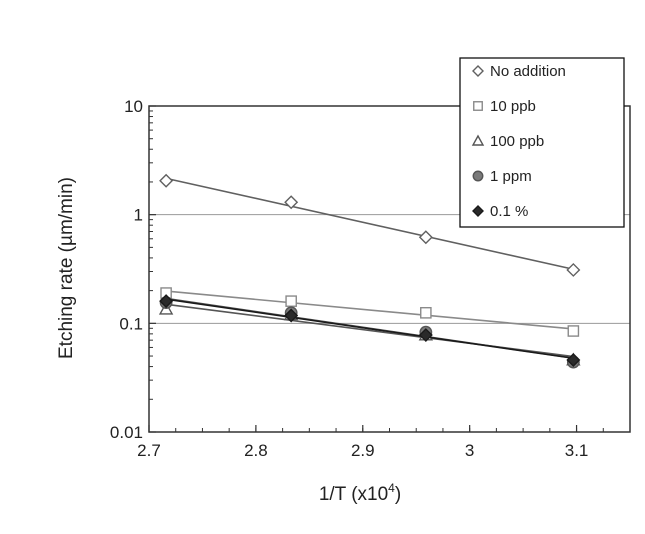  Describe the element at coordinates (398, 494) in the screenshot. I see `x-axis-title-suffix: )` at that location.